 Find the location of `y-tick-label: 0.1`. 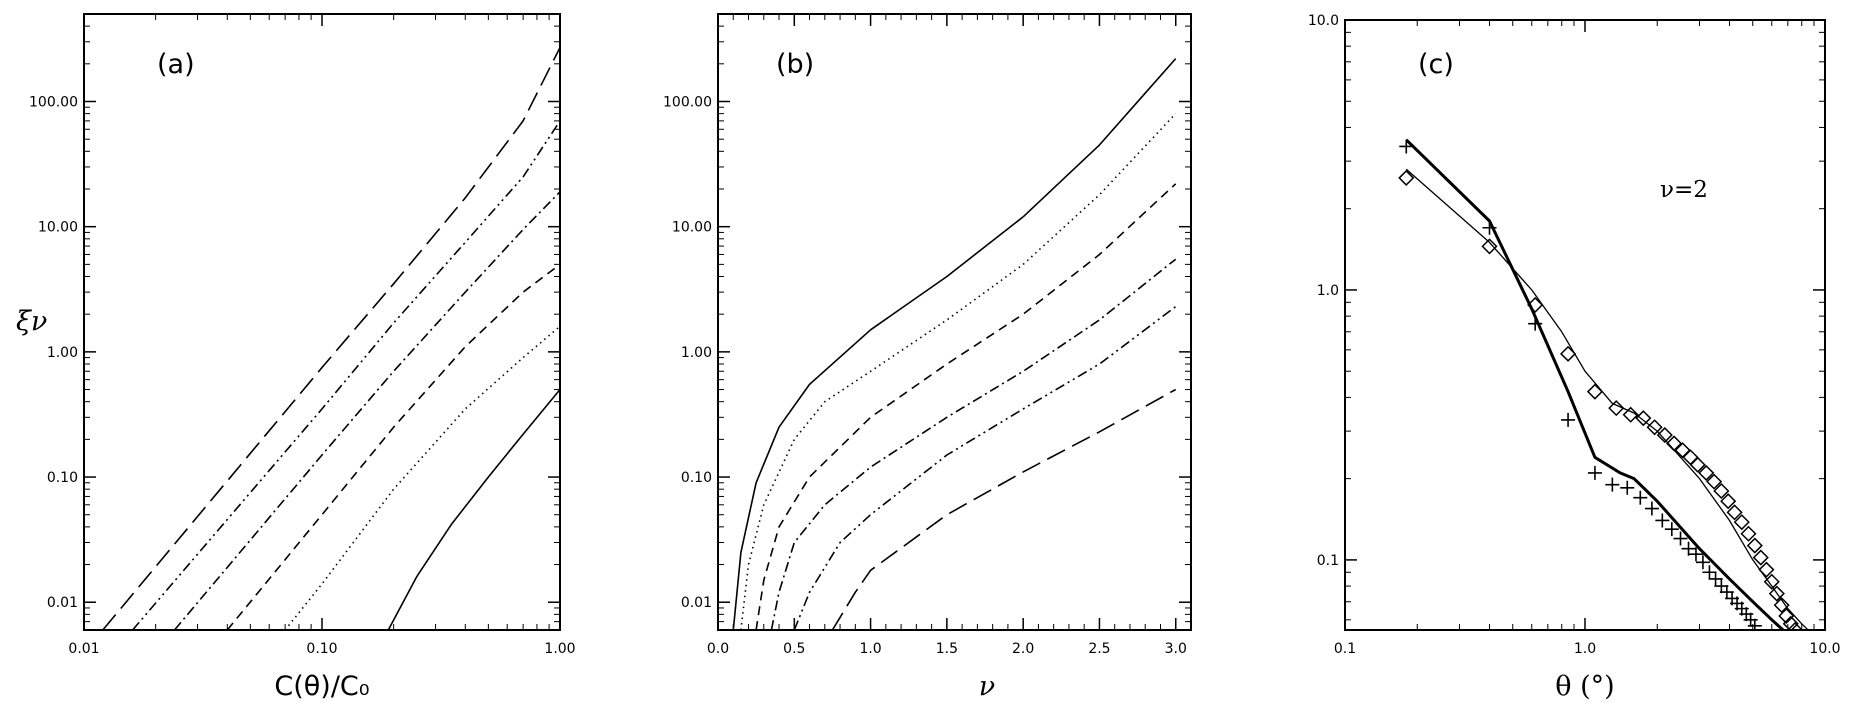

y-tick-label: 0.1 is located at coordinates (1328, 561).